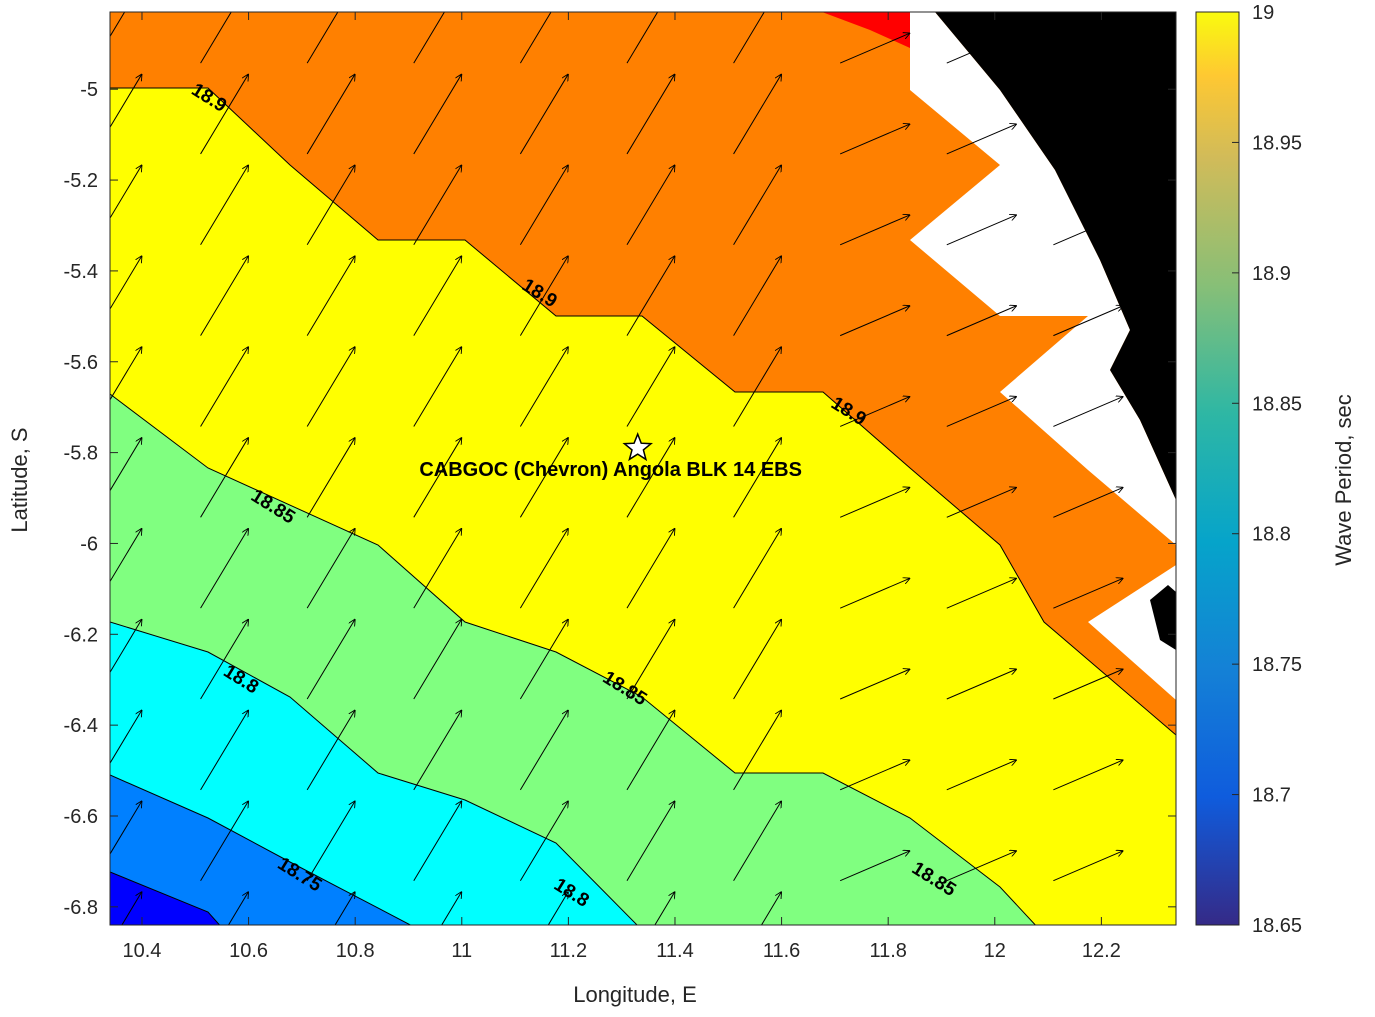  What do you see at coordinates (635, 994) in the screenshot?
I see `x-axis-label: Longitude, E` at bounding box center [635, 994].